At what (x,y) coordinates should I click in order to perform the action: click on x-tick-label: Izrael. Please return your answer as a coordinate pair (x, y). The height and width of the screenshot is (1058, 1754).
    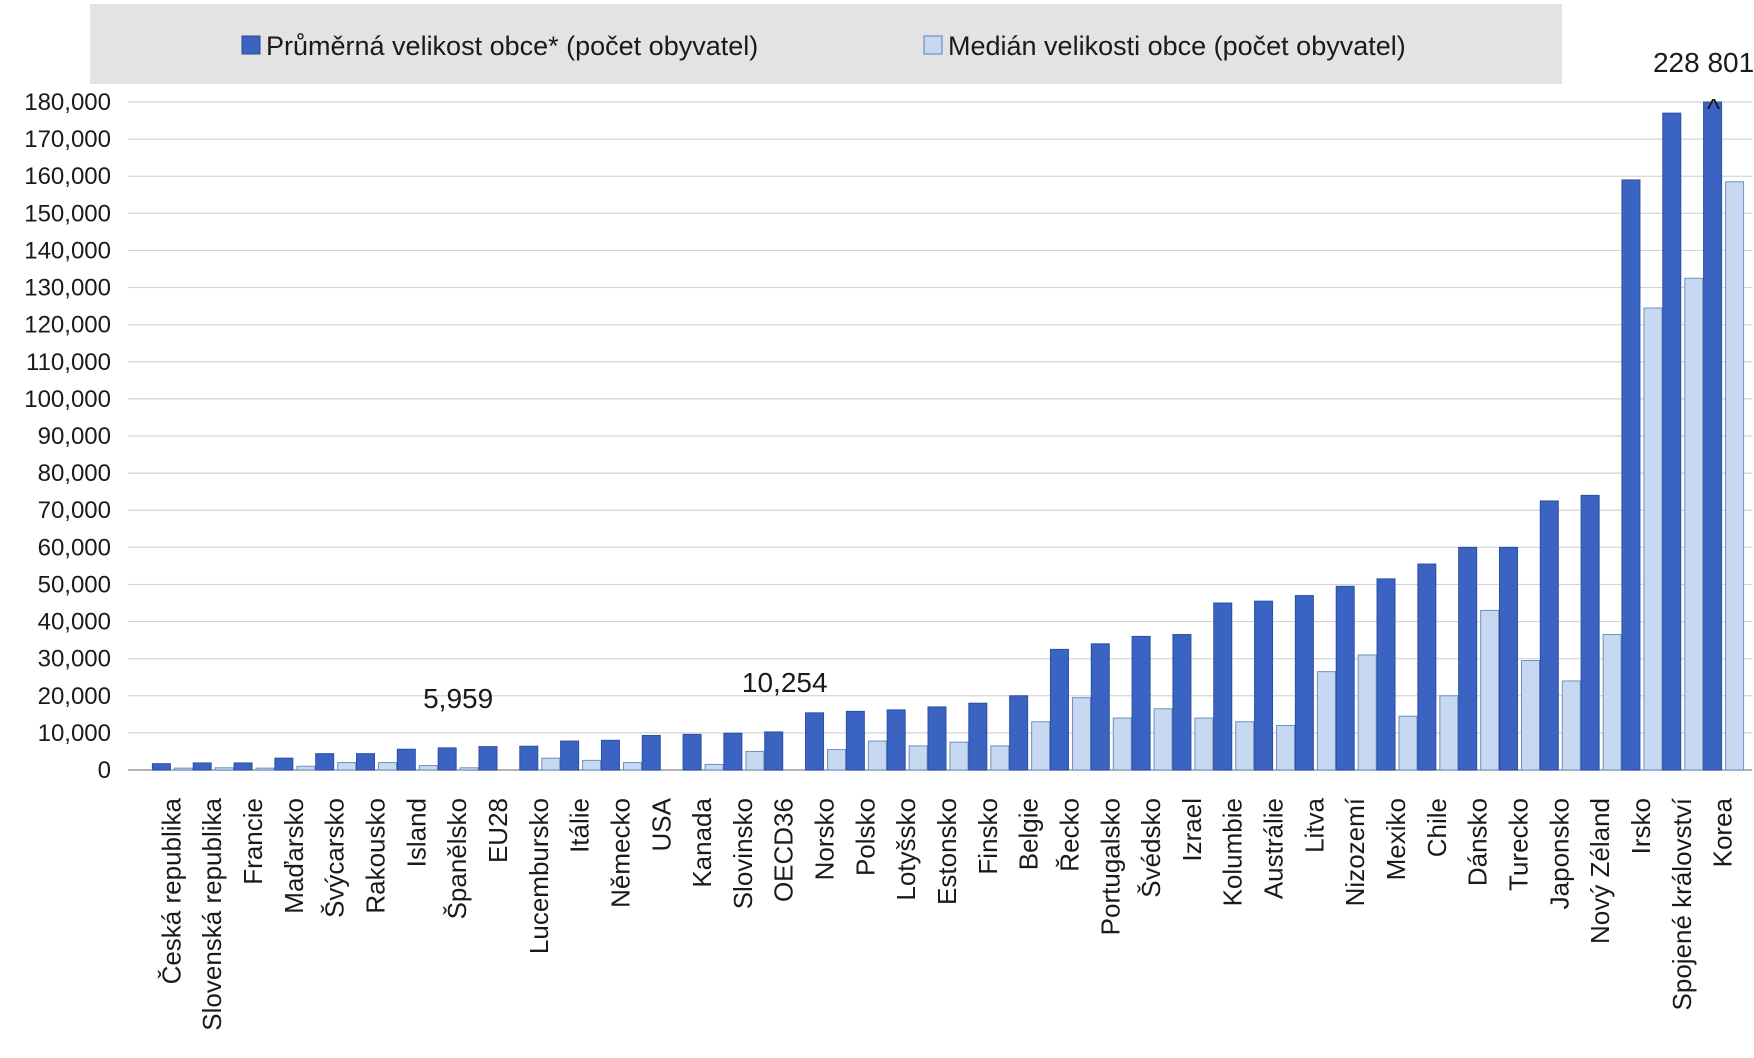
    Looking at the image, I should click on (1192, 830).